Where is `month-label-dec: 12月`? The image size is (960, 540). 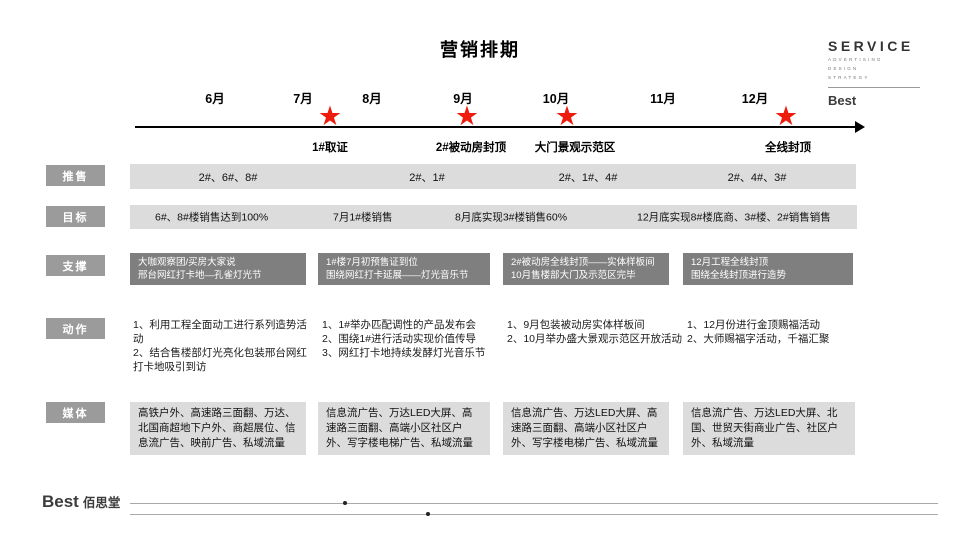 month-label-dec: 12月 is located at coordinates (755, 99).